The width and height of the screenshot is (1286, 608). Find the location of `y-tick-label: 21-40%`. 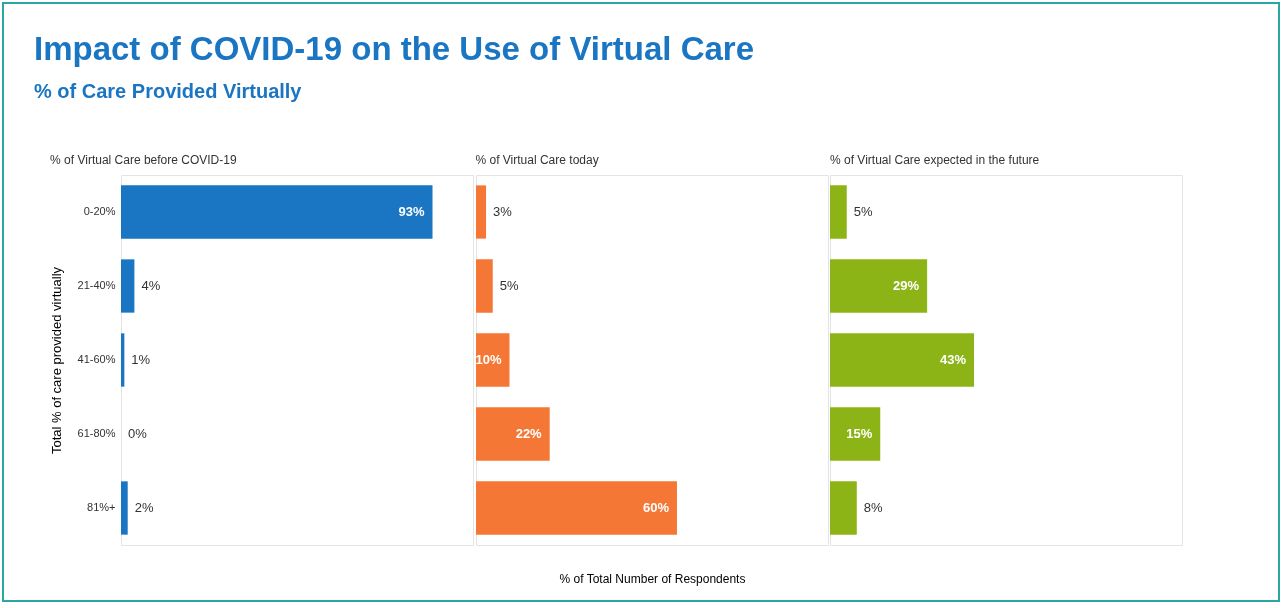

y-tick-label: 21-40% is located at coordinates (96, 285).